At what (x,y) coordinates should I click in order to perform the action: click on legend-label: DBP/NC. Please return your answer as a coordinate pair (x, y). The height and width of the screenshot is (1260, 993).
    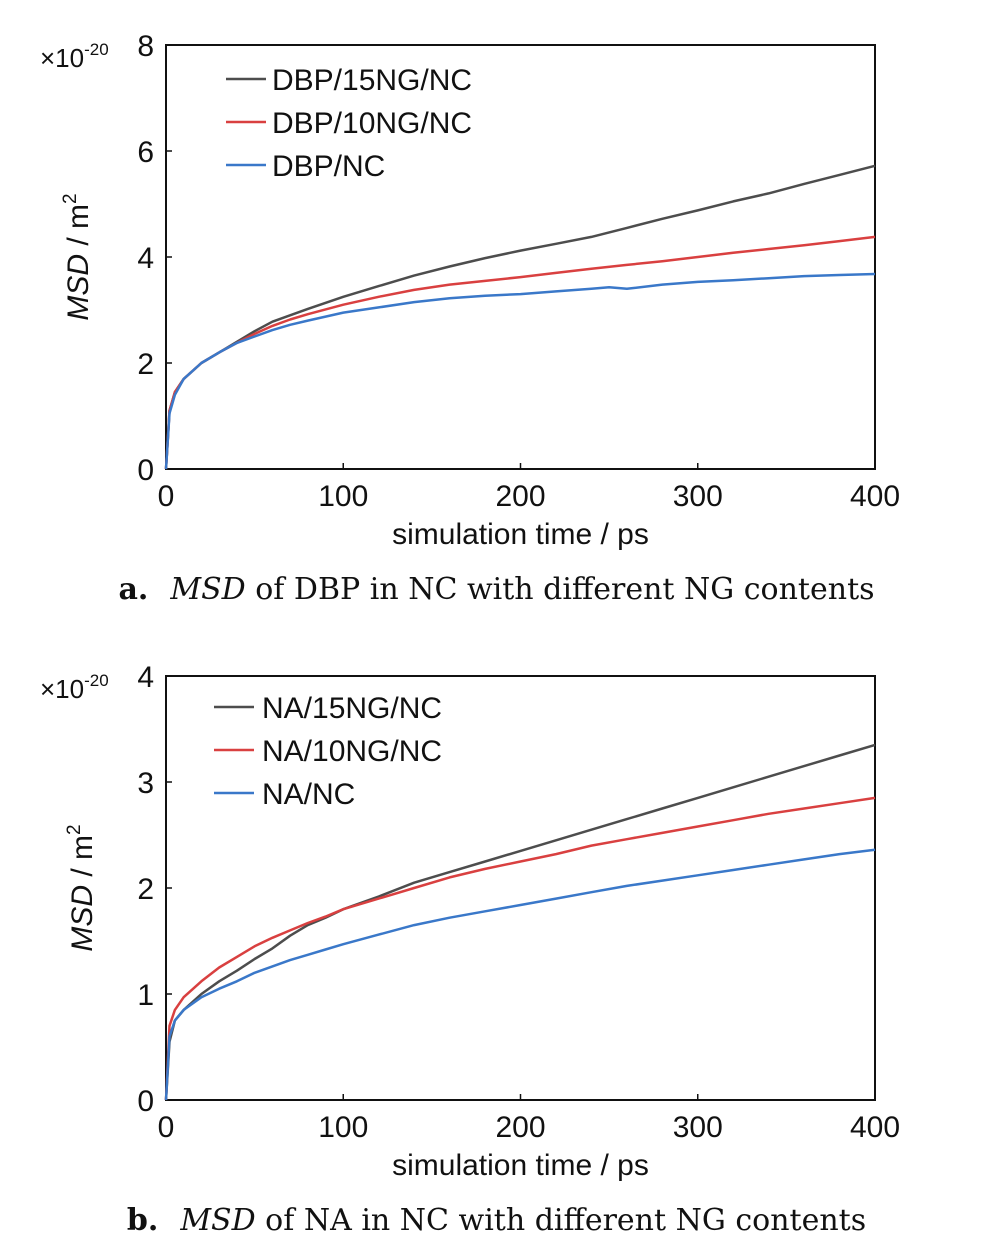
    Looking at the image, I should click on (328, 166).